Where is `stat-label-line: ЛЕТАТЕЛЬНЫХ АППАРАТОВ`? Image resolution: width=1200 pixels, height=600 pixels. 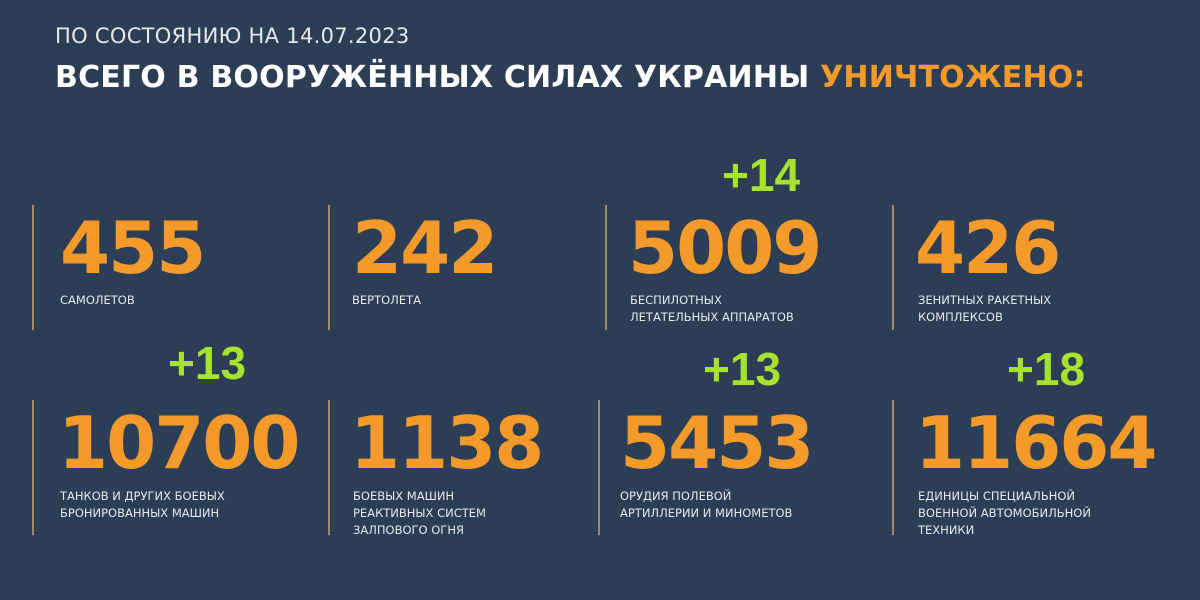
stat-label-line: ЛЕТАТЕЛЬНЫХ АППАРАТОВ is located at coordinates (712, 317).